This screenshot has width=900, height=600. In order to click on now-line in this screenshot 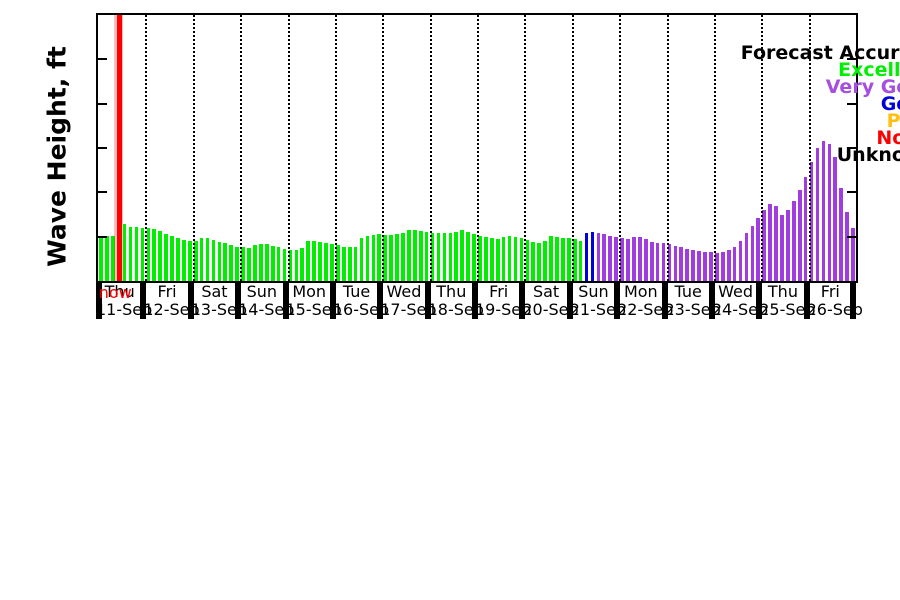, I will do `click(119, 148)`.